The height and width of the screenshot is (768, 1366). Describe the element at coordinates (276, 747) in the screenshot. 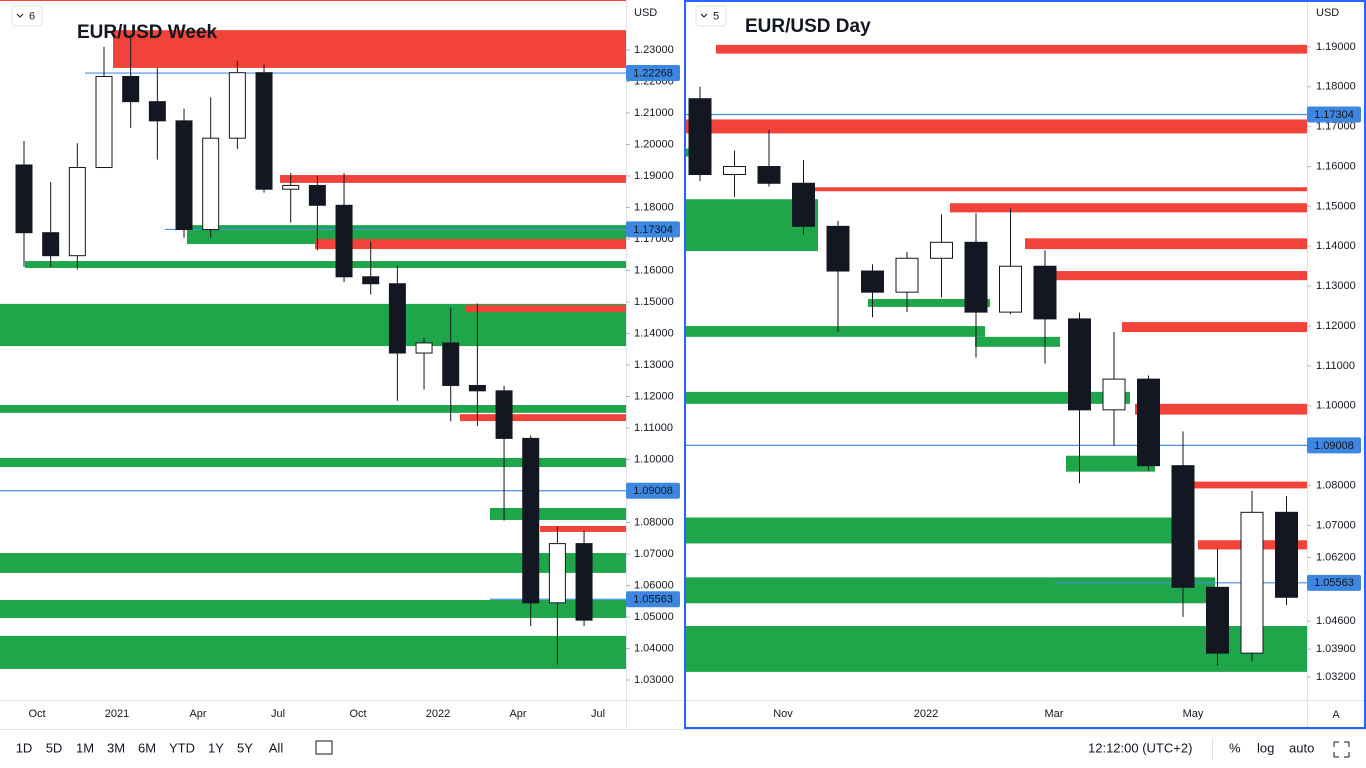

I see `range-button: All` at that location.